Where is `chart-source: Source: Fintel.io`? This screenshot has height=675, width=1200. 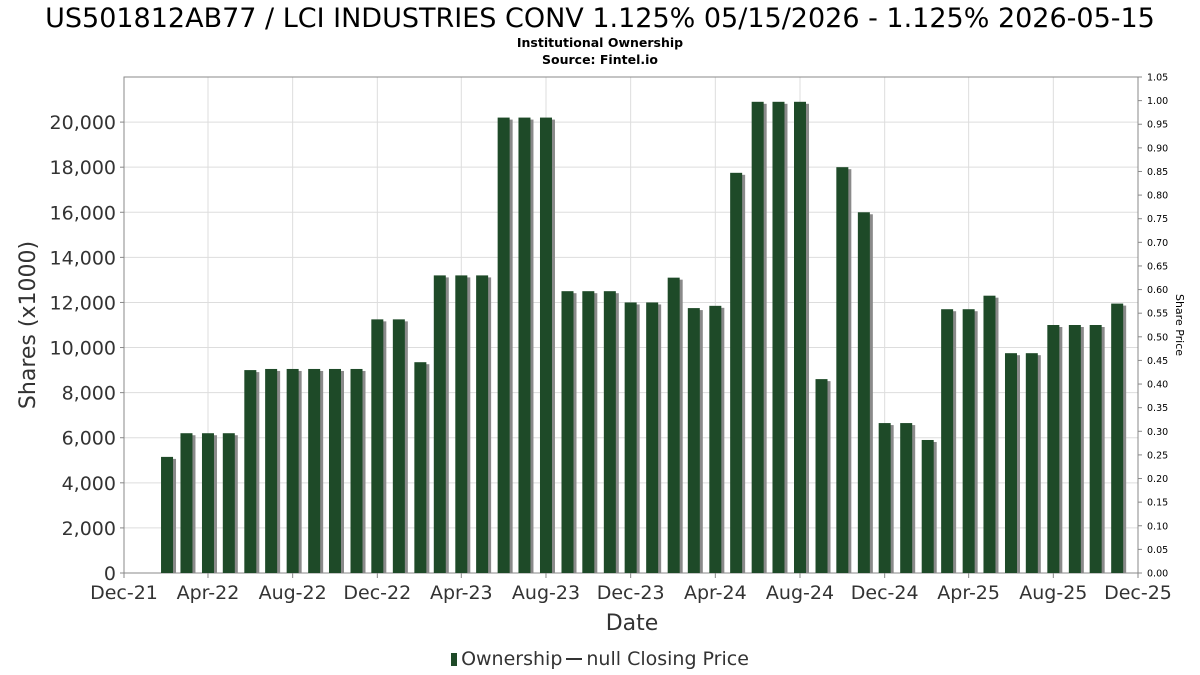
chart-source: Source: Fintel.io is located at coordinates (600, 59).